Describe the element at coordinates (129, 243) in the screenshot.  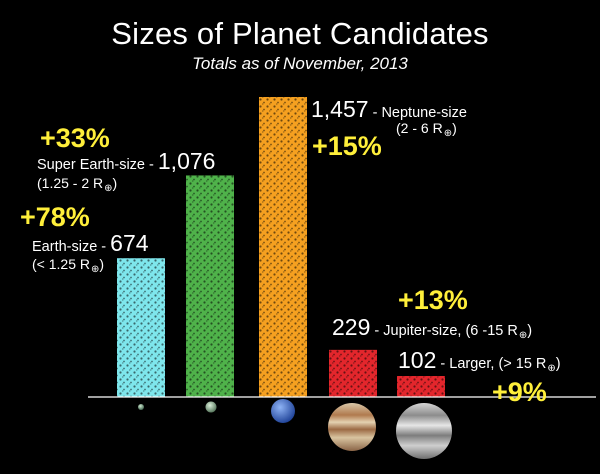
I see `value-label-earth: 674` at that location.